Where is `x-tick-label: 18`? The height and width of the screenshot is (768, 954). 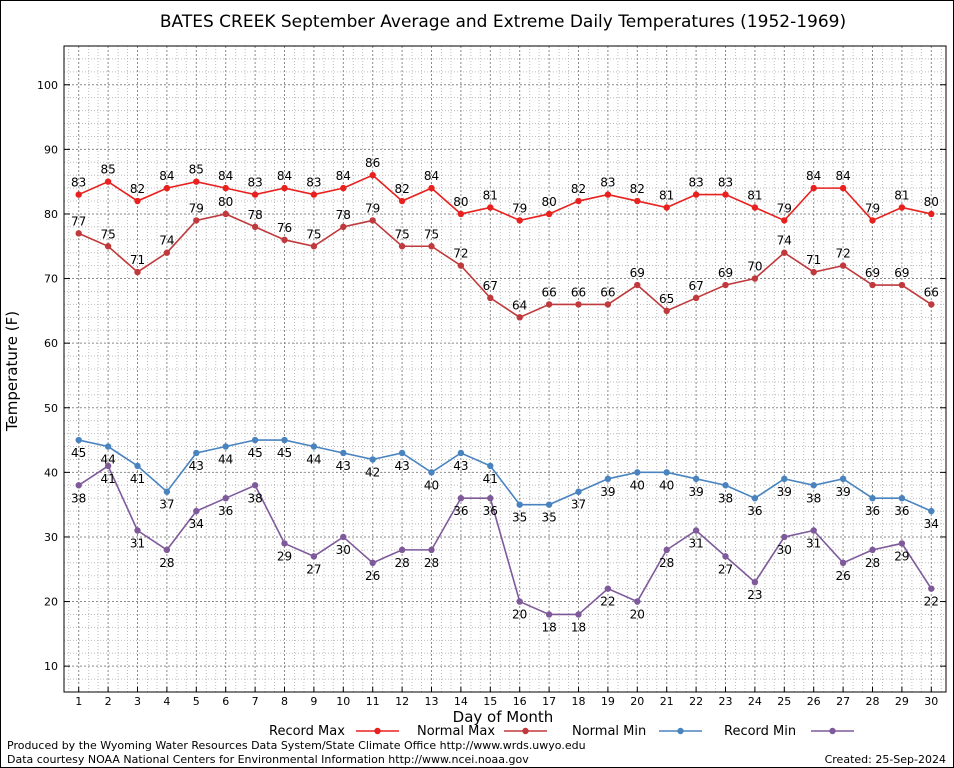 x-tick-label: 18 is located at coordinates (579, 701).